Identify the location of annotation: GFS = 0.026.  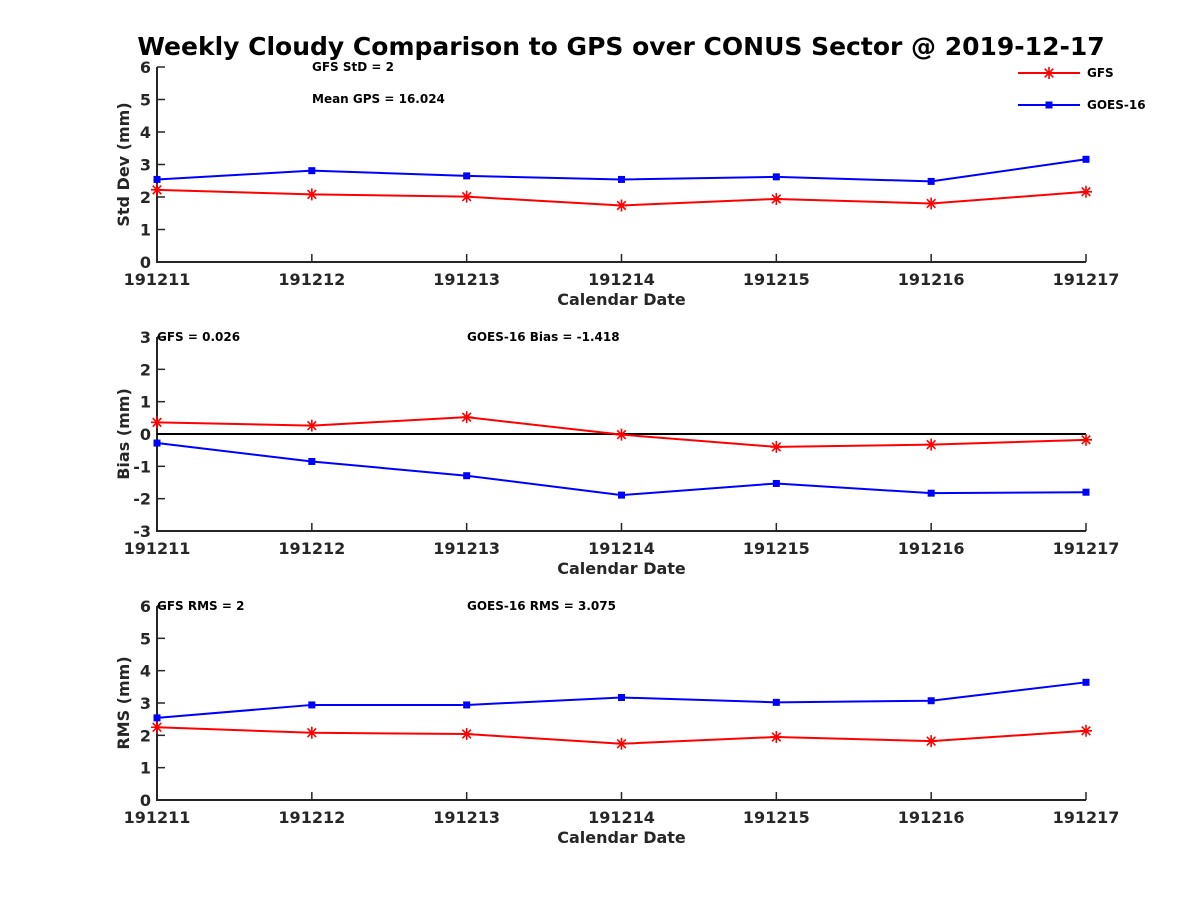
(198, 337).